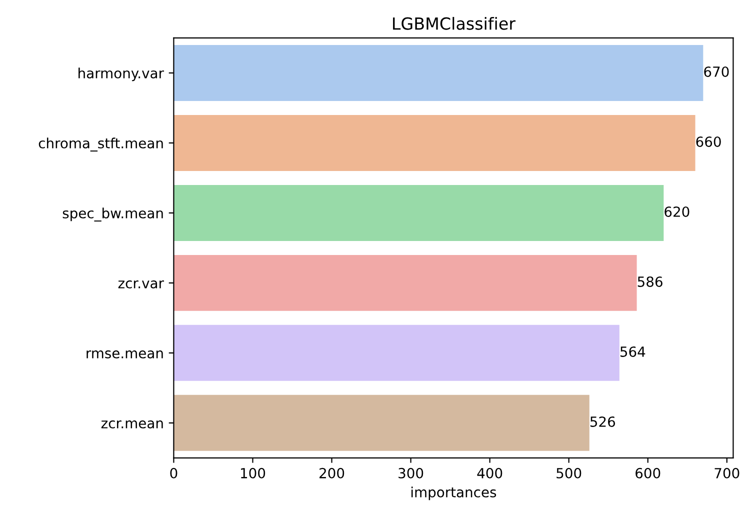 The height and width of the screenshot is (506, 752). What do you see at coordinates (100, 145) in the screenshot?
I see `y-tick-label: chroma_stft.mean` at bounding box center [100, 145].